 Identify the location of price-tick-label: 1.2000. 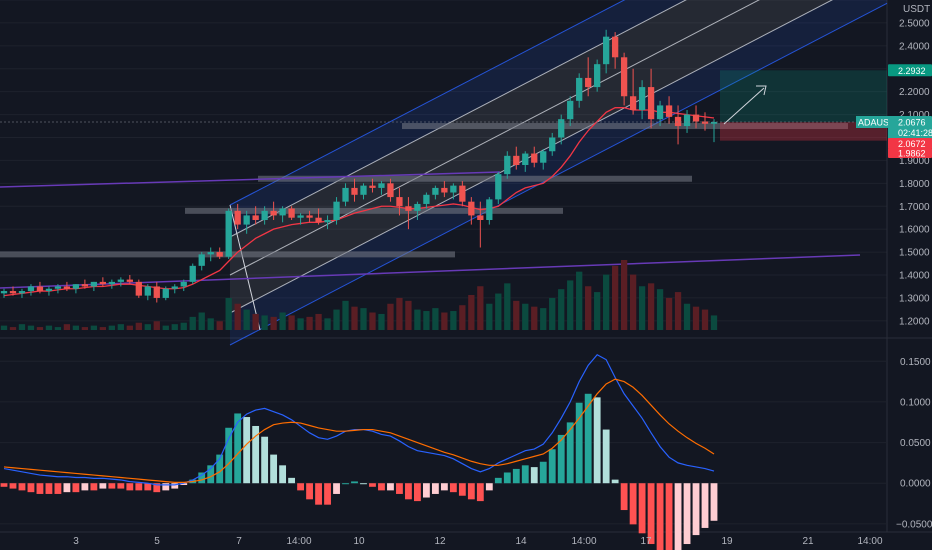
(914, 321).